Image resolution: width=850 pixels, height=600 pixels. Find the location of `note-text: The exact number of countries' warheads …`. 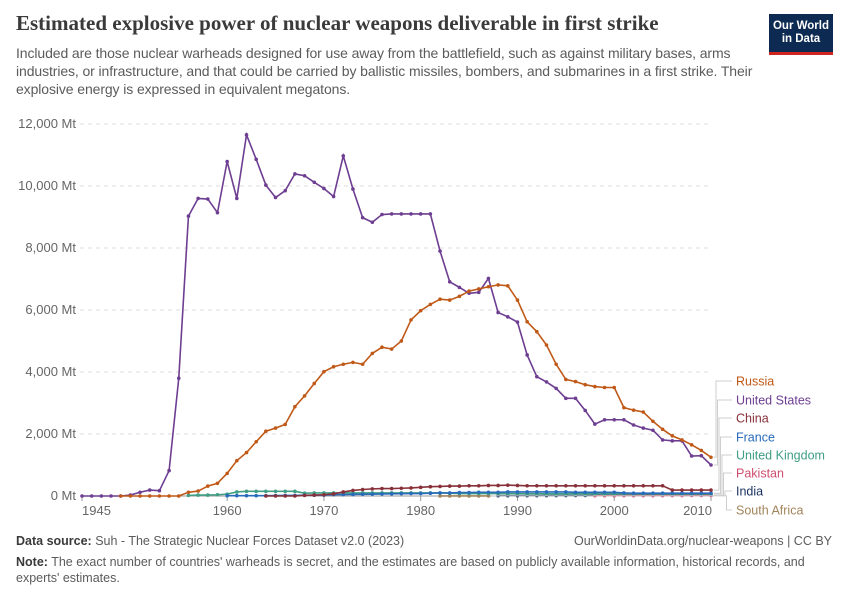

note-text: The exact number of countries' warheads … is located at coordinates (410, 570).